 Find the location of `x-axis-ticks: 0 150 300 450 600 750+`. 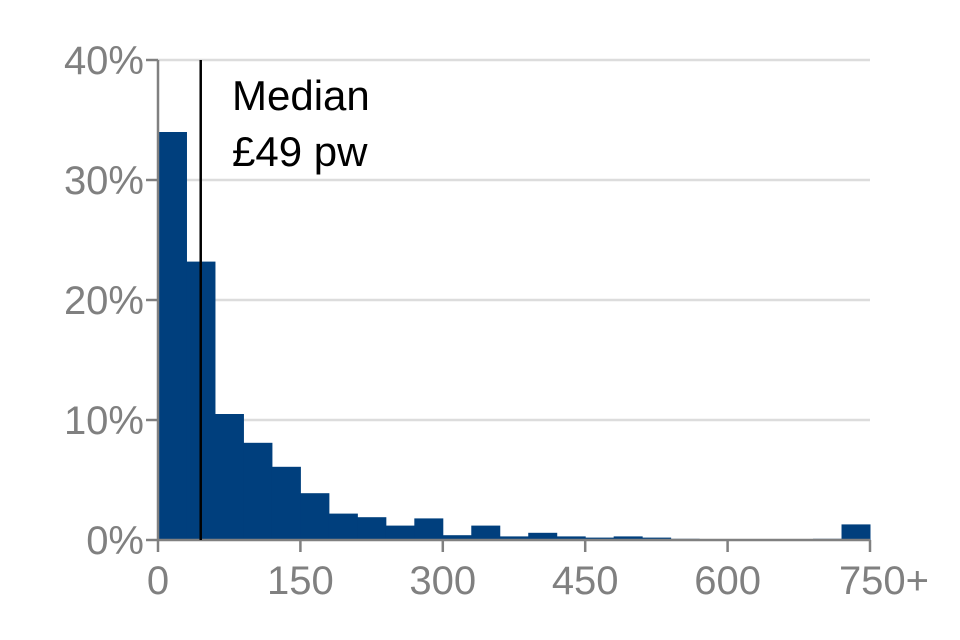

x-axis-ticks: 0 150 300 450 600 750+ is located at coordinates (538, 571).